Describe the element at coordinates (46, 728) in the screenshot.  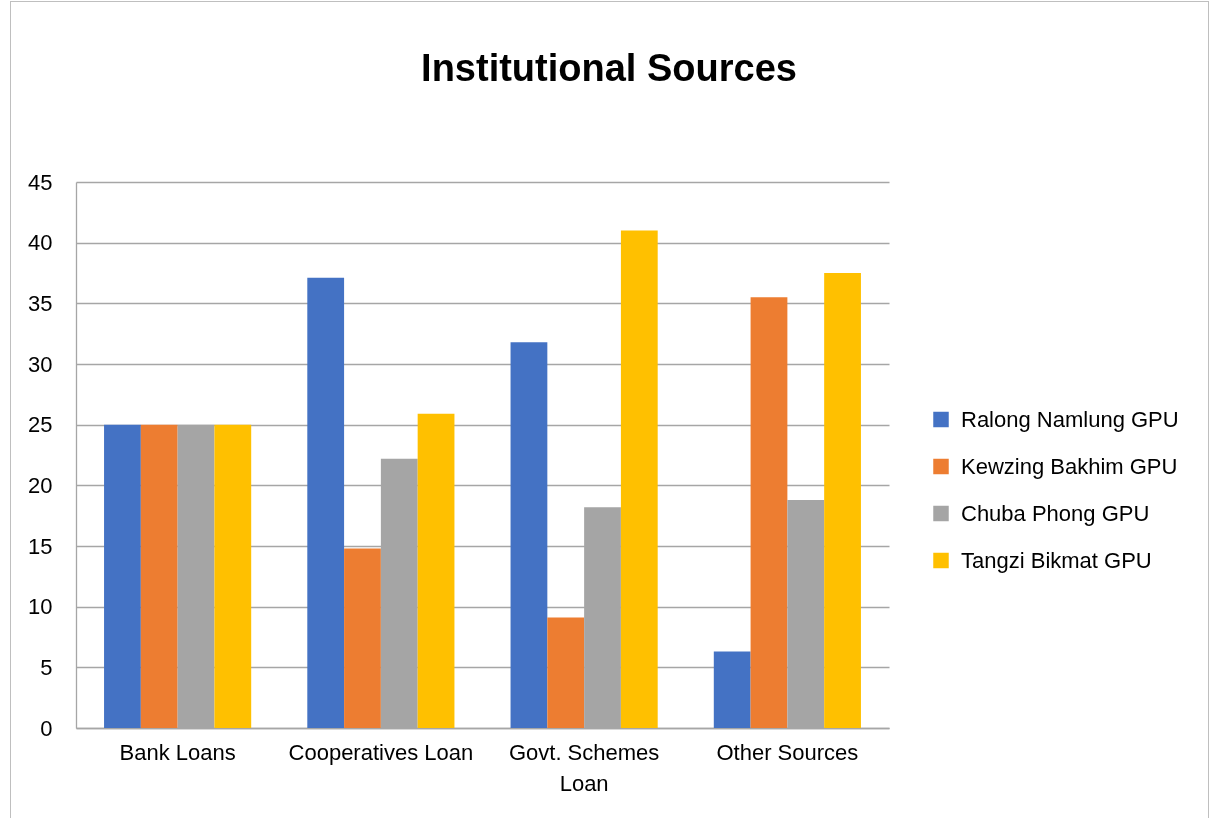
I see `y-tick-label: 0` at that location.